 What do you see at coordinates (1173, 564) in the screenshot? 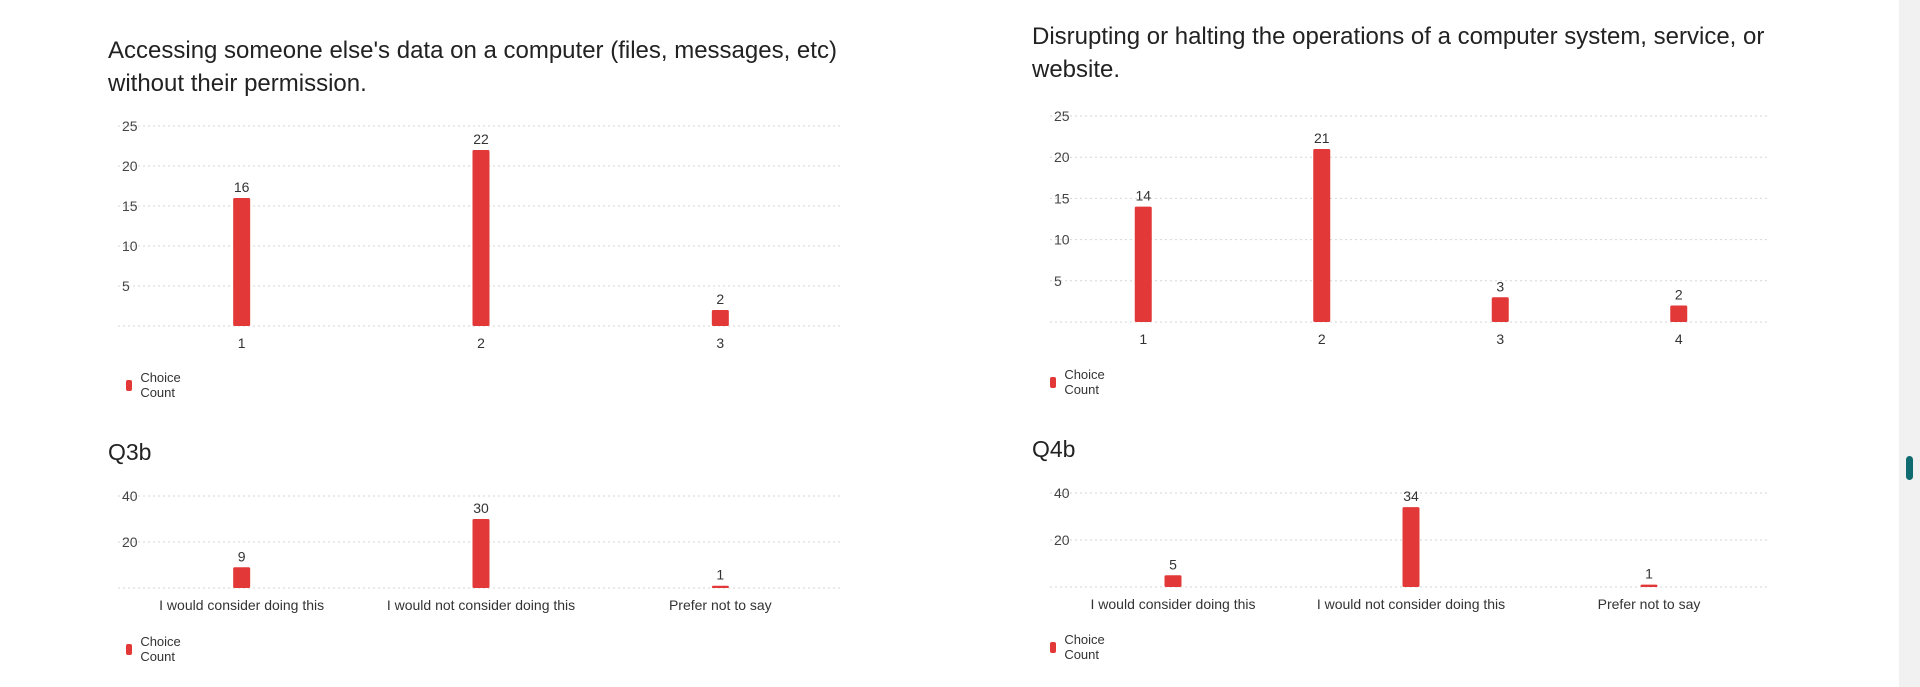
I see `data-label: 5` at bounding box center [1173, 564].